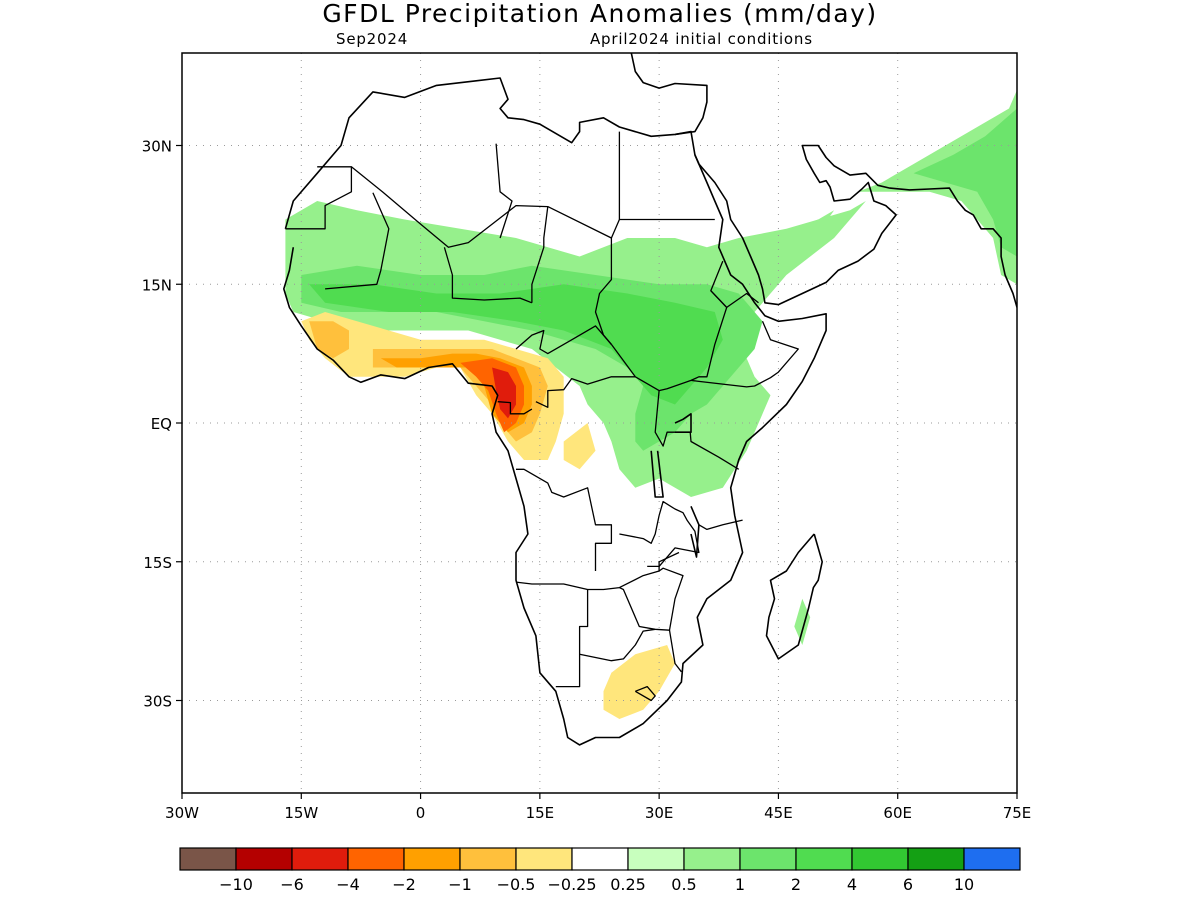  What do you see at coordinates (852, 884) in the screenshot?
I see `colorbar-label: 4` at bounding box center [852, 884].